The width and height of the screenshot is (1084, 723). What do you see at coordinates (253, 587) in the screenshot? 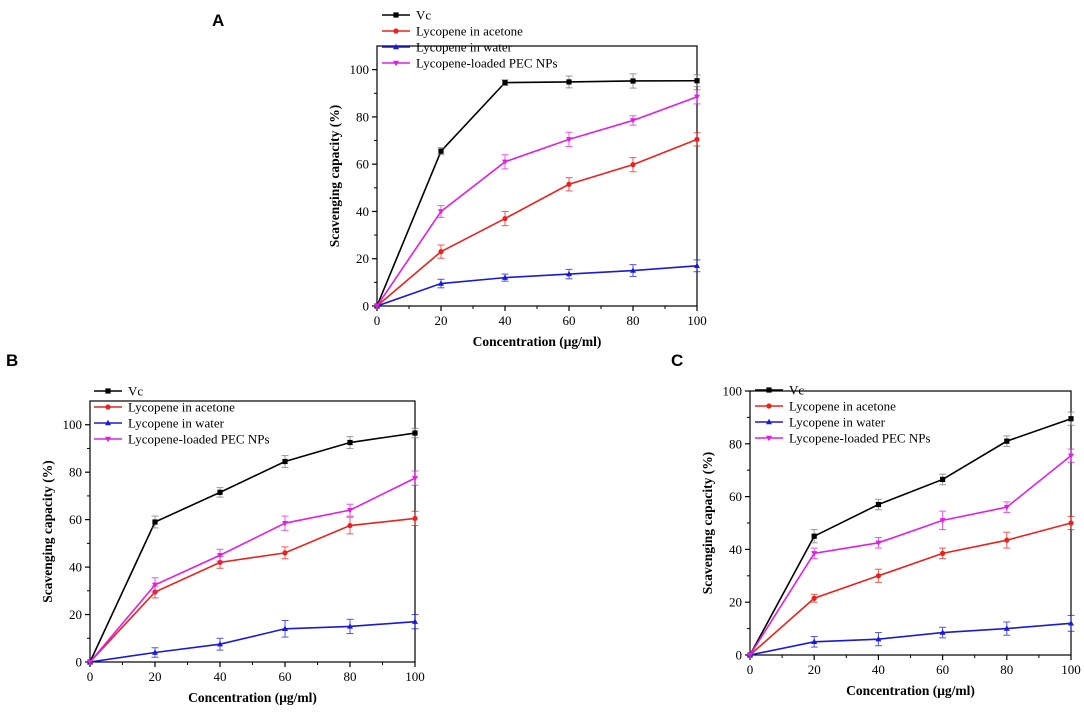
I see `series-lycopene-in-acetone` at bounding box center [253, 587].